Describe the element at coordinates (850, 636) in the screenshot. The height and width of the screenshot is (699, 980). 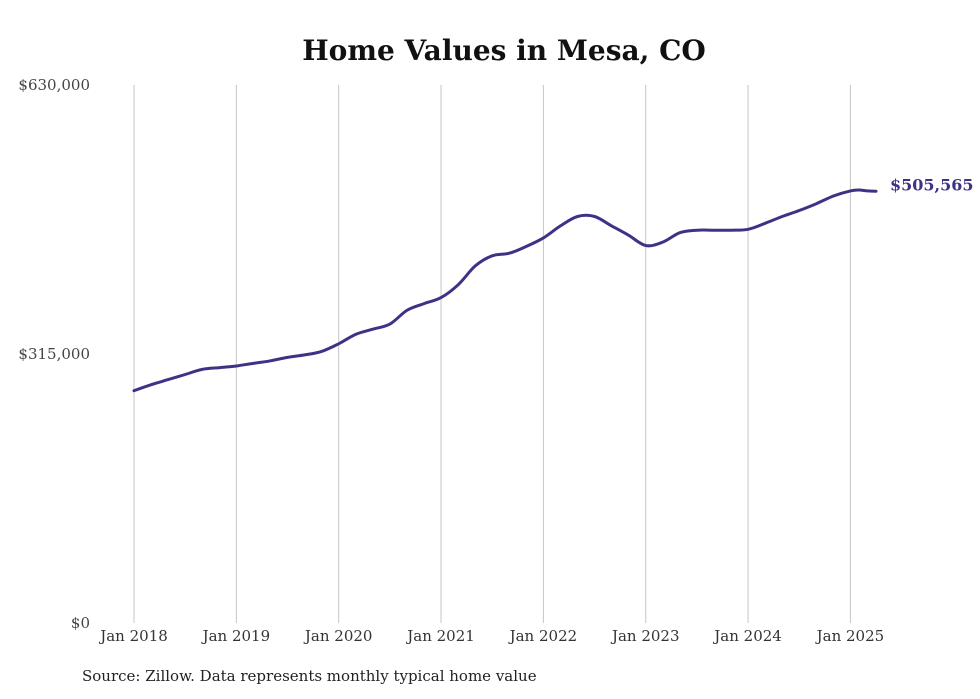
I see `x-tick-label: Jan 2025` at that location.